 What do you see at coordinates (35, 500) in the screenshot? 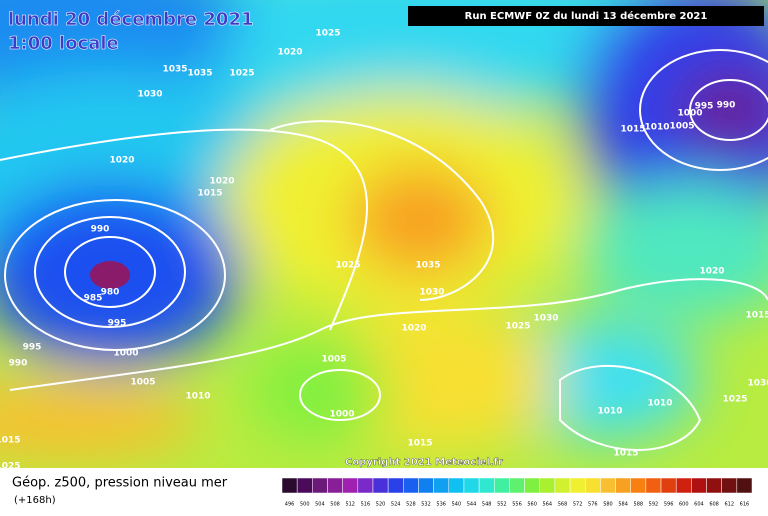
I see `lead-time: (+168h)` at bounding box center [35, 500].